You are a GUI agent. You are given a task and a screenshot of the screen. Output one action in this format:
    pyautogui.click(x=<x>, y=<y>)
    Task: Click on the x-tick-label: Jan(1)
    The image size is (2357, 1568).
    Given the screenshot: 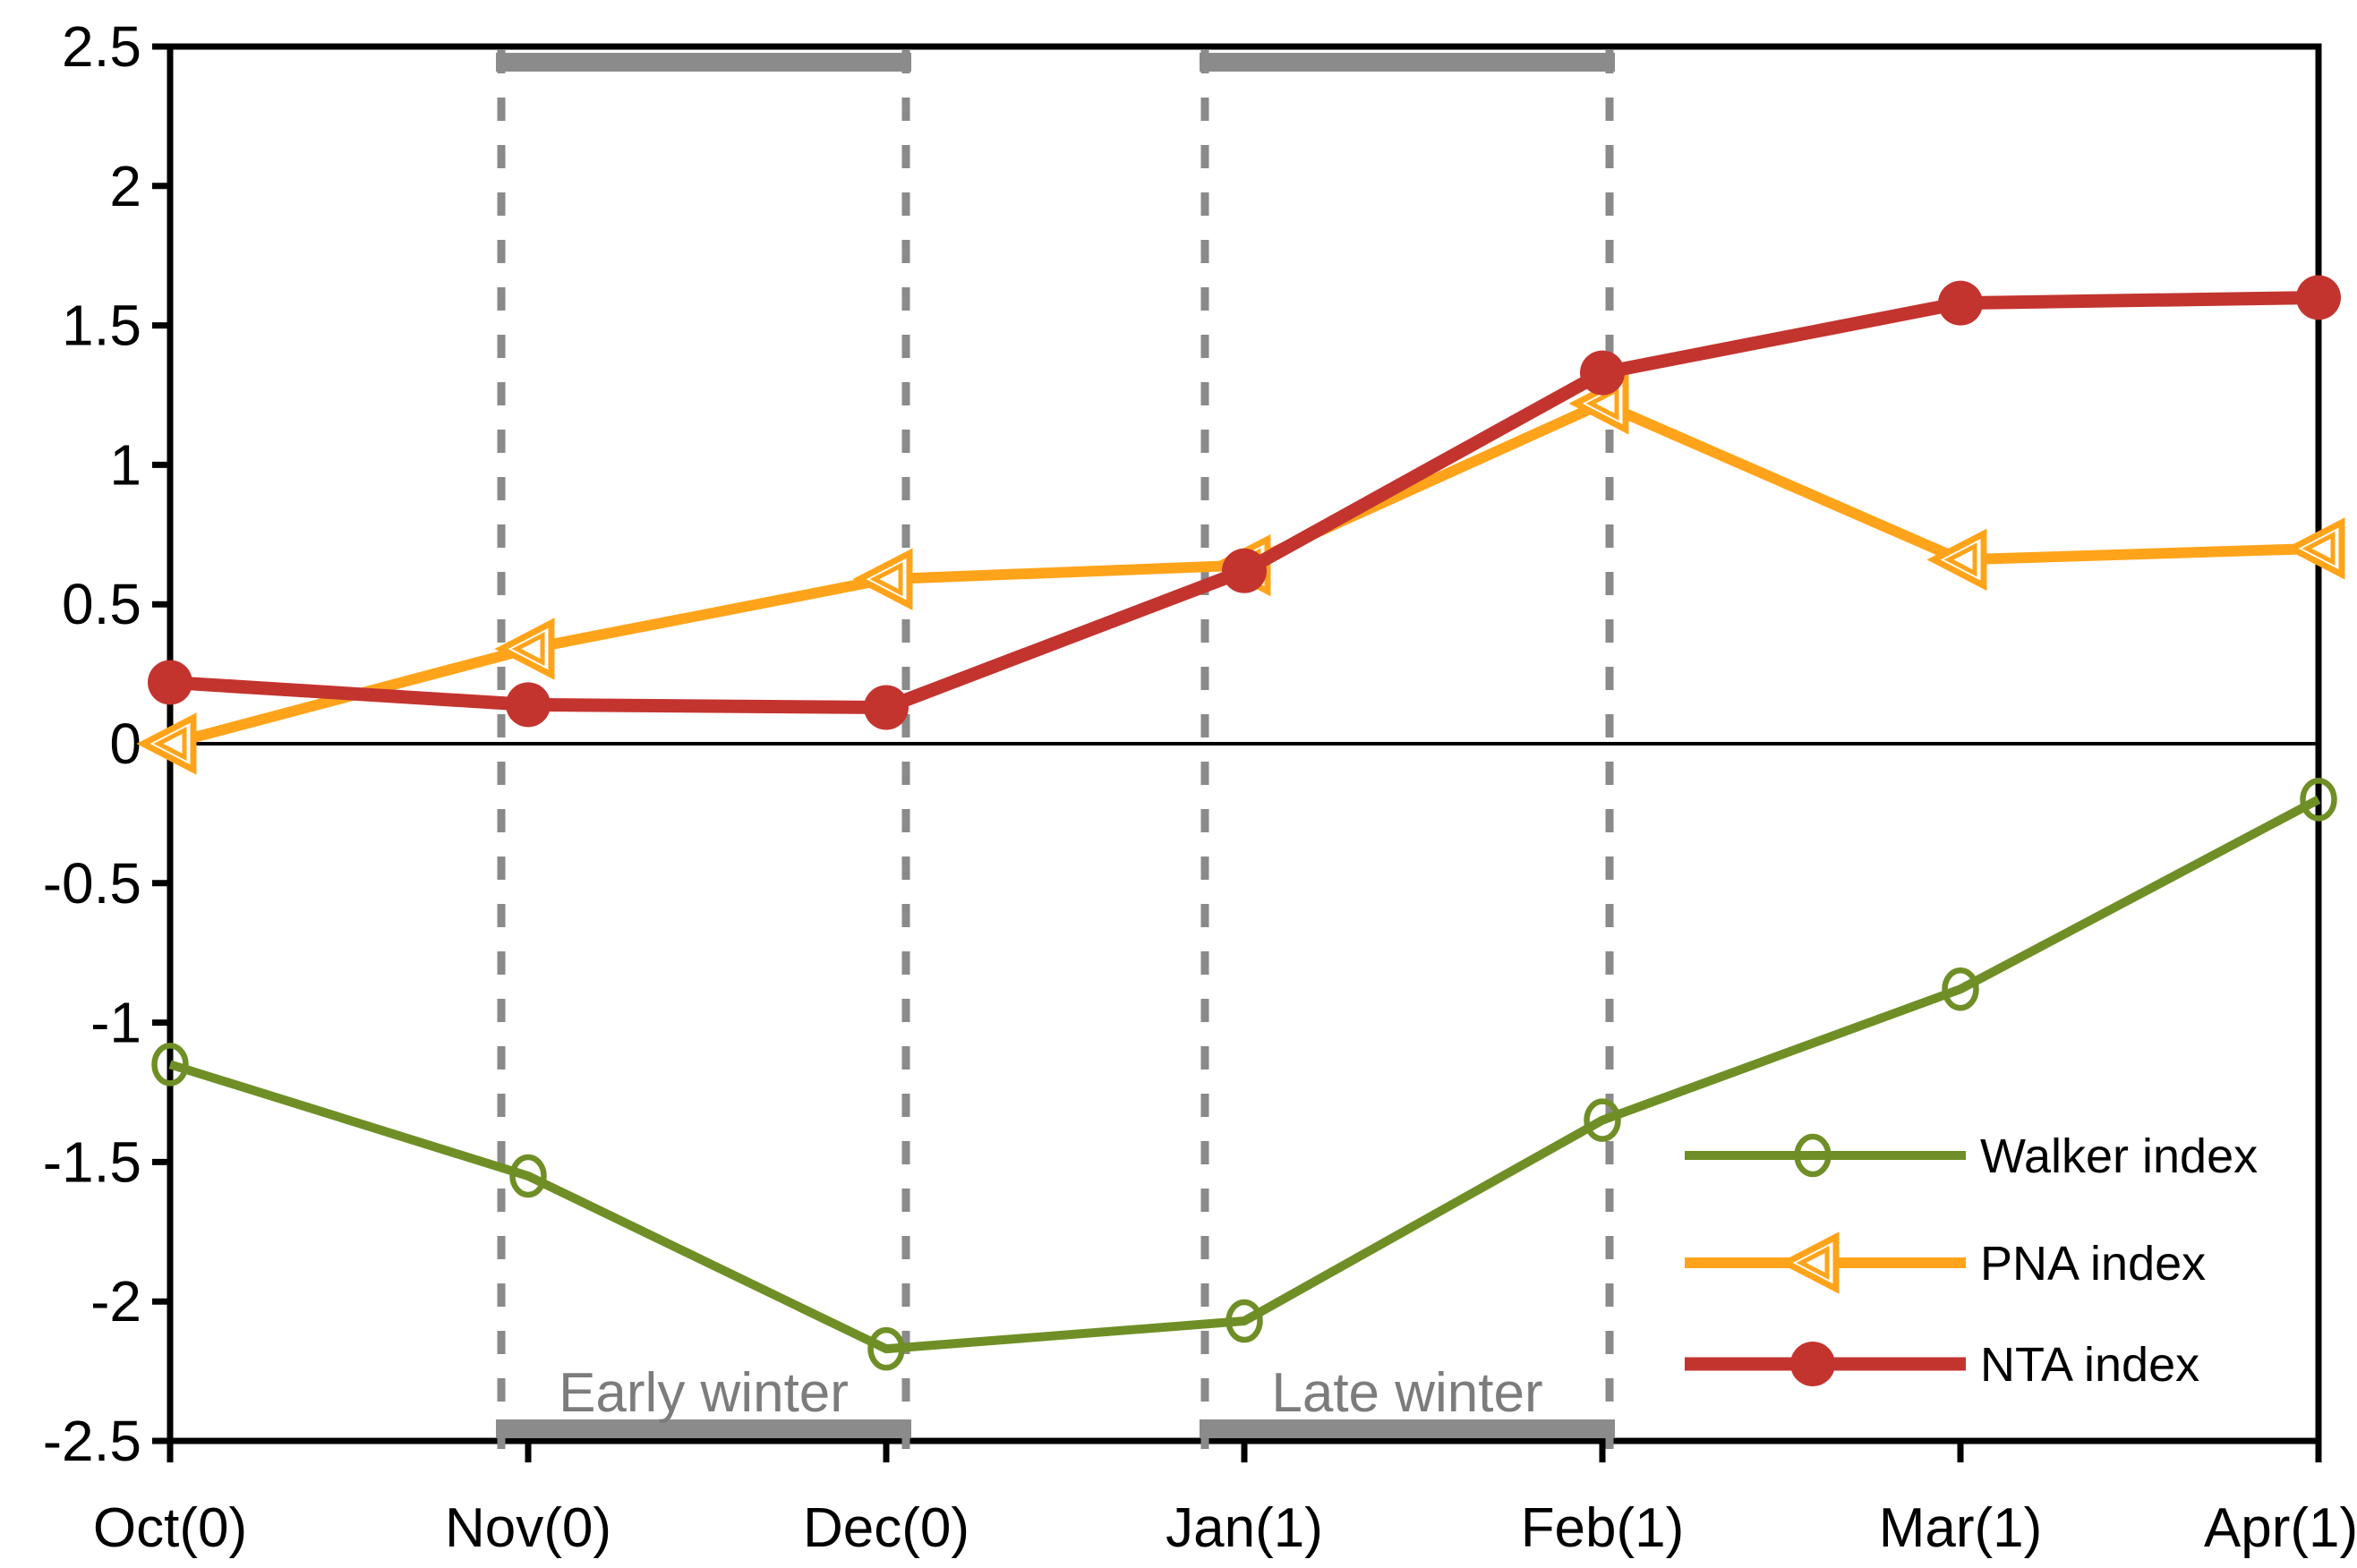 What is the action you would take?
    pyautogui.click(x=1244, y=1528)
    